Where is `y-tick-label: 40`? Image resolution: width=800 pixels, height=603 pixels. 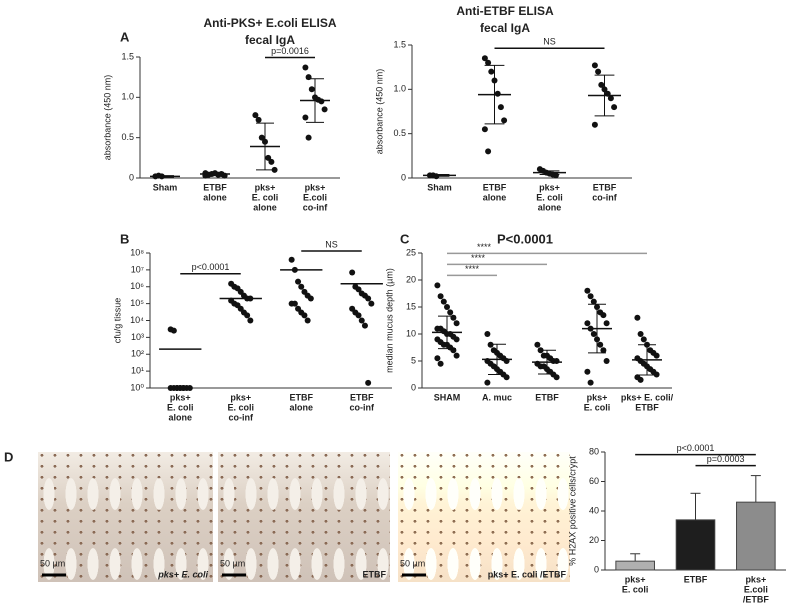
y-tick-label: 40 is located at coordinates (594, 510).